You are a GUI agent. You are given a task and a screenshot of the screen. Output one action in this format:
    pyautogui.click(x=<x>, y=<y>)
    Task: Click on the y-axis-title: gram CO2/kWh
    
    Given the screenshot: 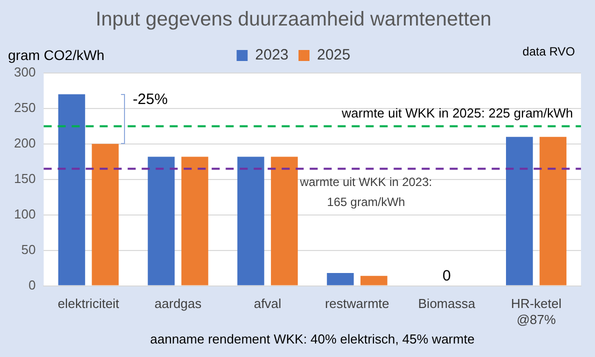 What is the action you would take?
    pyautogui.click(x=56, y=54)
    